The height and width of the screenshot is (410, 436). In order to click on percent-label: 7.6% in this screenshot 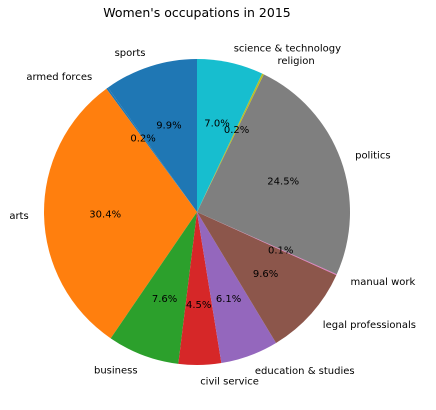, I will do `click(164, 299)`.